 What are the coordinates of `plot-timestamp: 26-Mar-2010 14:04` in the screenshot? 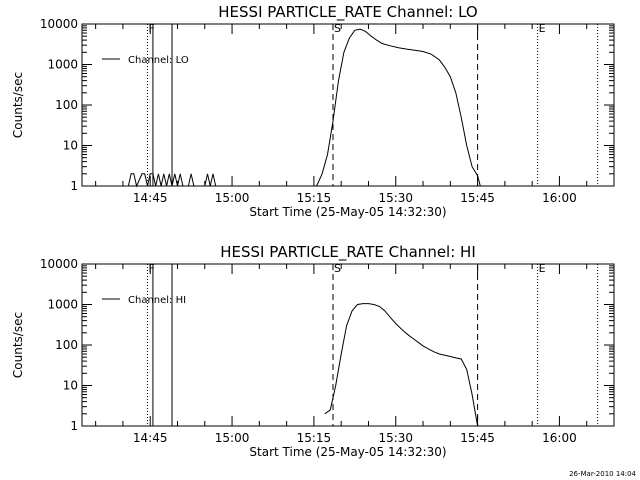 It's located at (602, 474).